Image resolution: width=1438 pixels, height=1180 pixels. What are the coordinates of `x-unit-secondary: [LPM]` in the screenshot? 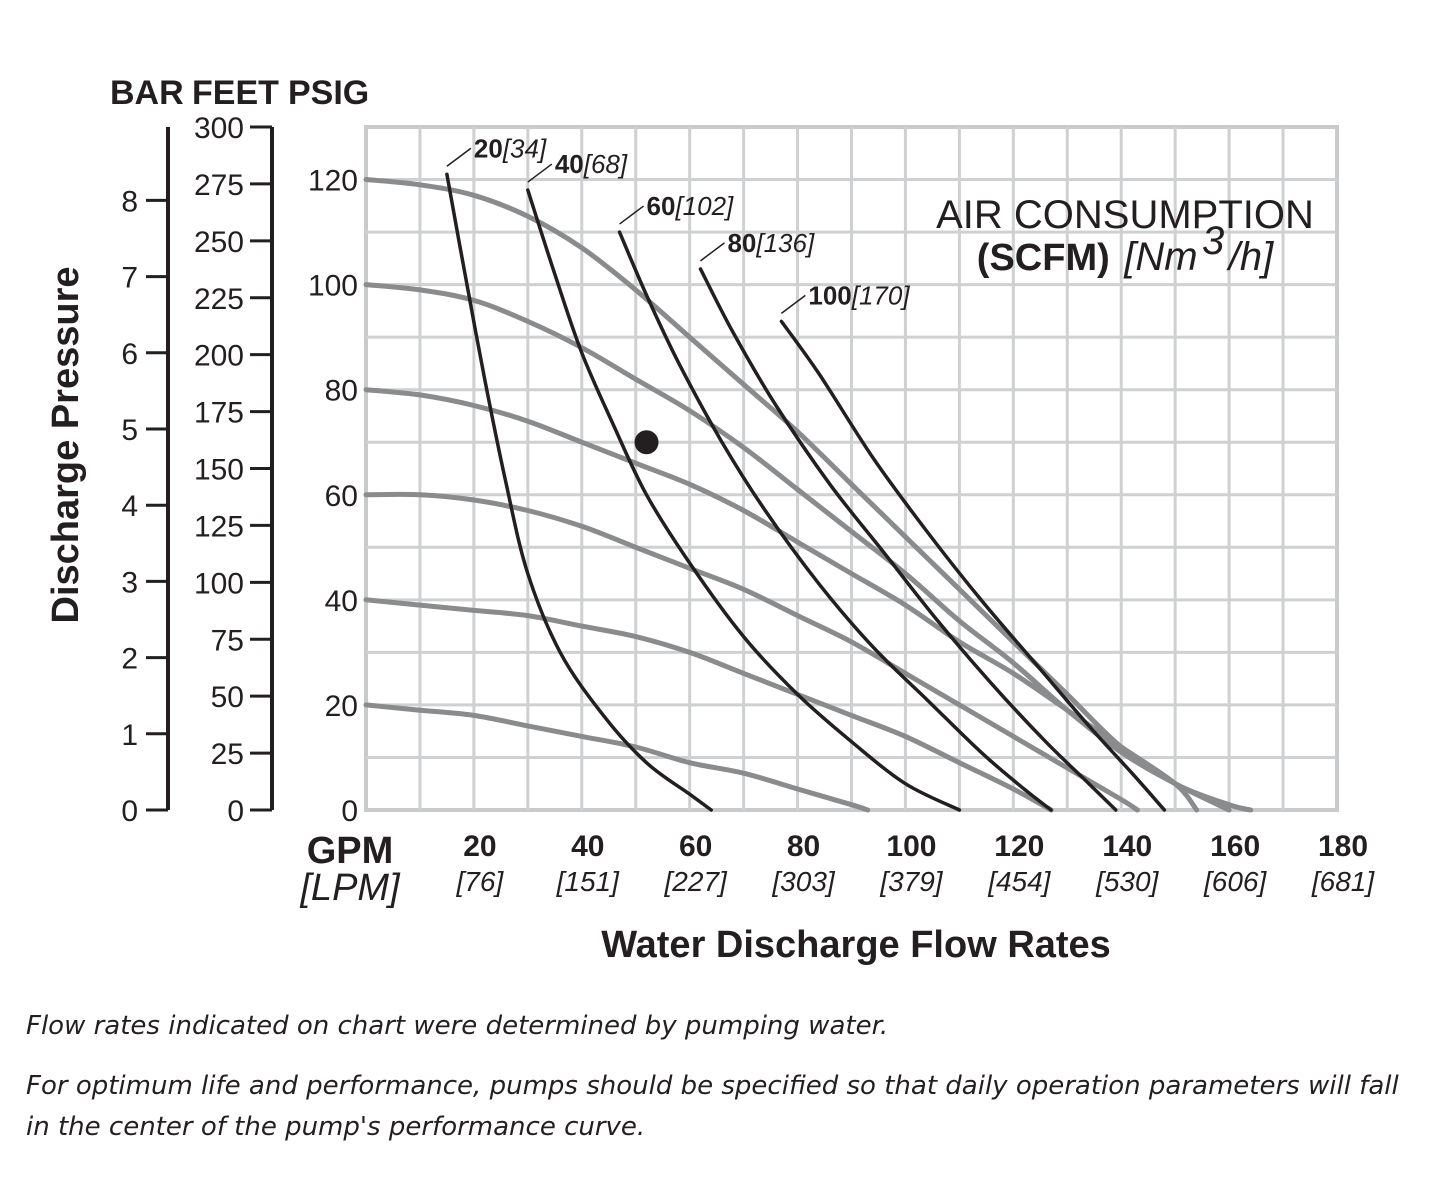 It's located at (350, 888).